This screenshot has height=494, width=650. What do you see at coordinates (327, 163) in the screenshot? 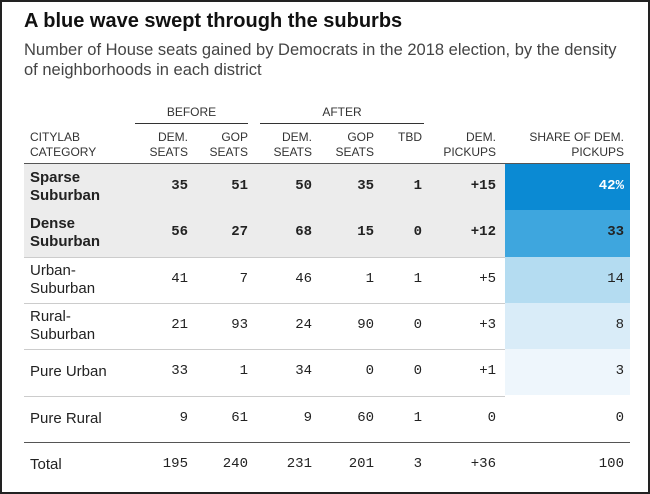
I see `header-divider` at bounding box center [327, 163].